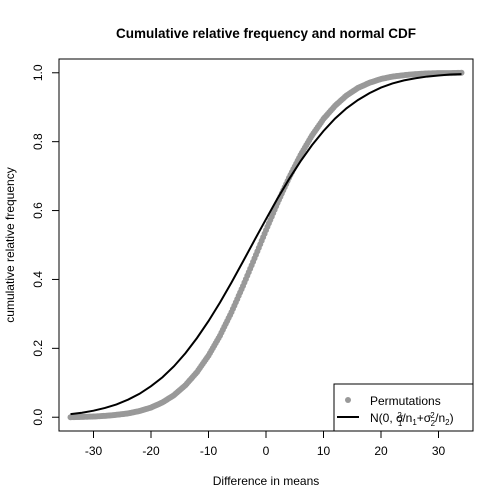 Image resolution: width=504 pixels, height=504 pixels. Describe the element at coordinates (405, 401) in the screenshot. I see `legend-permutations-label: Permutations` at that location.